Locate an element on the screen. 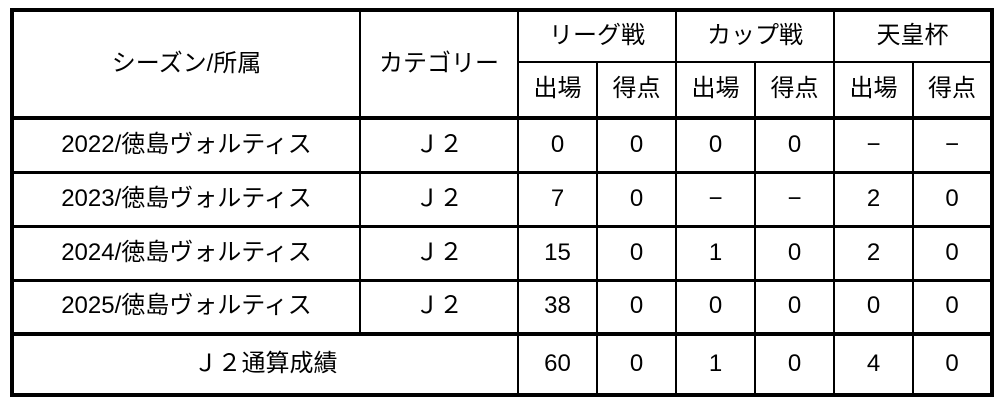  header-league-goals: 得点 is located at coordinates (636, 90).